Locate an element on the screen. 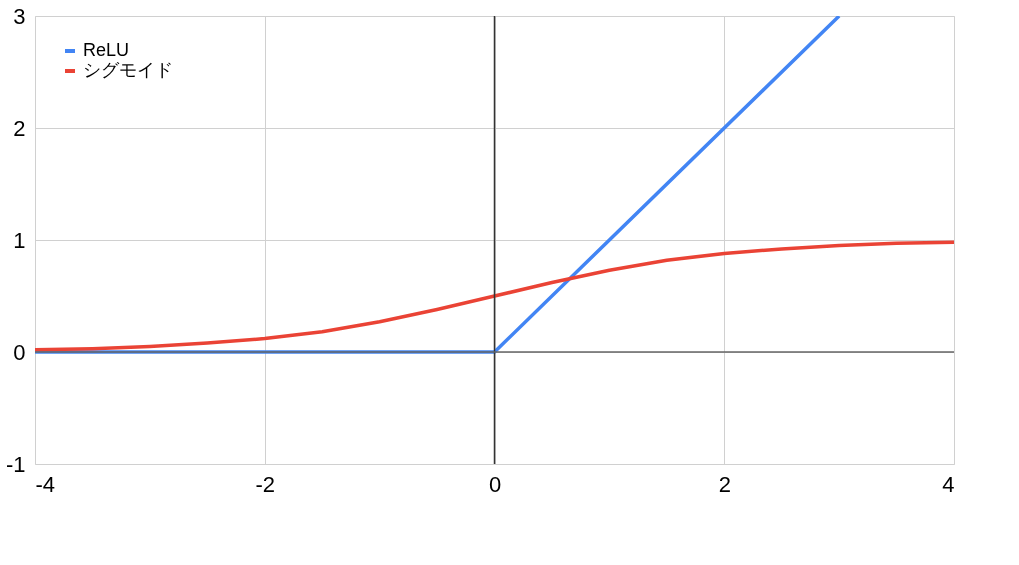  x-tick-label: -4 is located at coordinates (45, 484).